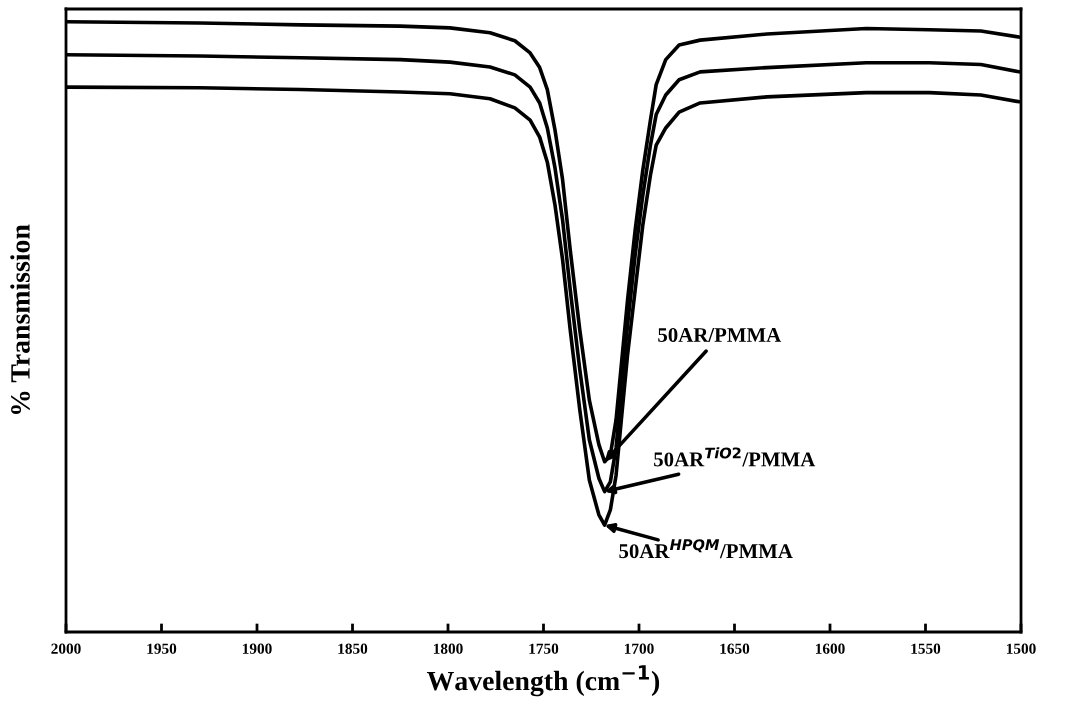  Describe the element at coordinates (257, 648) in the screenshot. I see `x-tick-label: 1900` at that location.